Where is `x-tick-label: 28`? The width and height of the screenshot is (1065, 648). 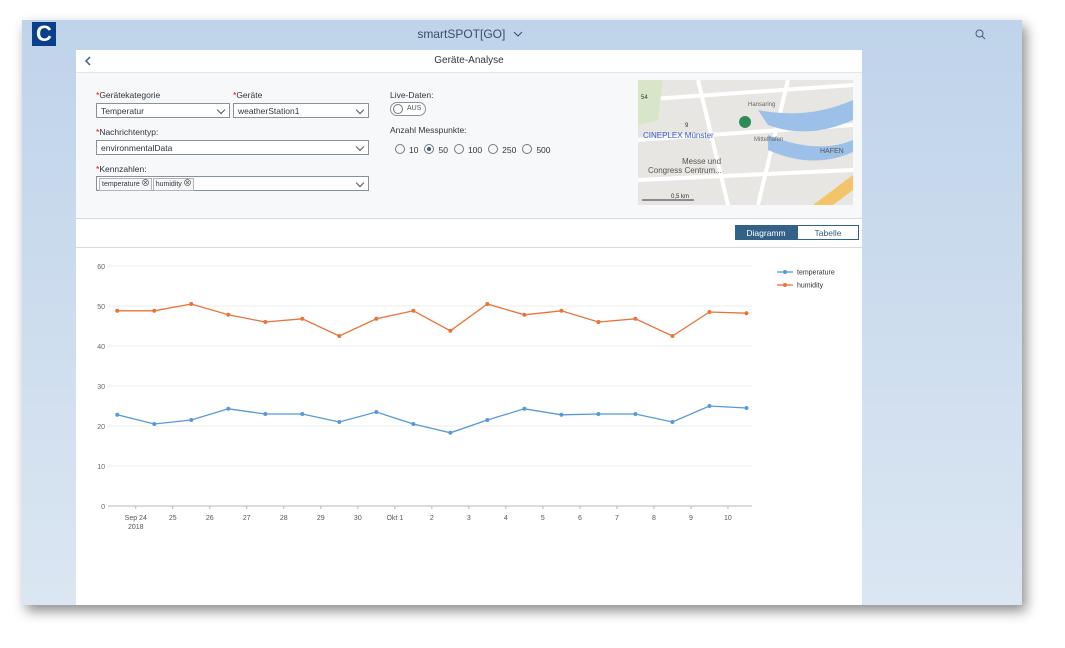
x-tick-label: 28 is located at coordinates (284, 518).